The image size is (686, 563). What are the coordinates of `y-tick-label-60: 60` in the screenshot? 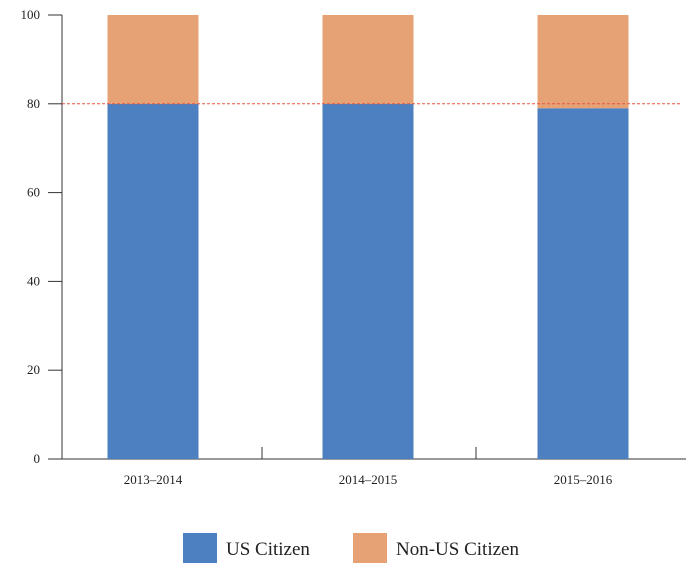 It's located at (33, 192).